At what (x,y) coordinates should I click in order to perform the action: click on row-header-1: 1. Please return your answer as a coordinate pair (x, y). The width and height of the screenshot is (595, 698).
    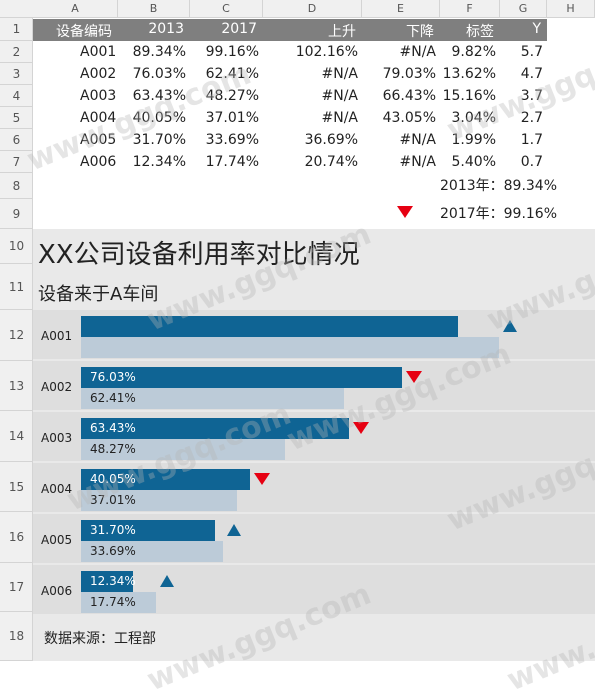
    Looking at the image, I should click on (16, 29).